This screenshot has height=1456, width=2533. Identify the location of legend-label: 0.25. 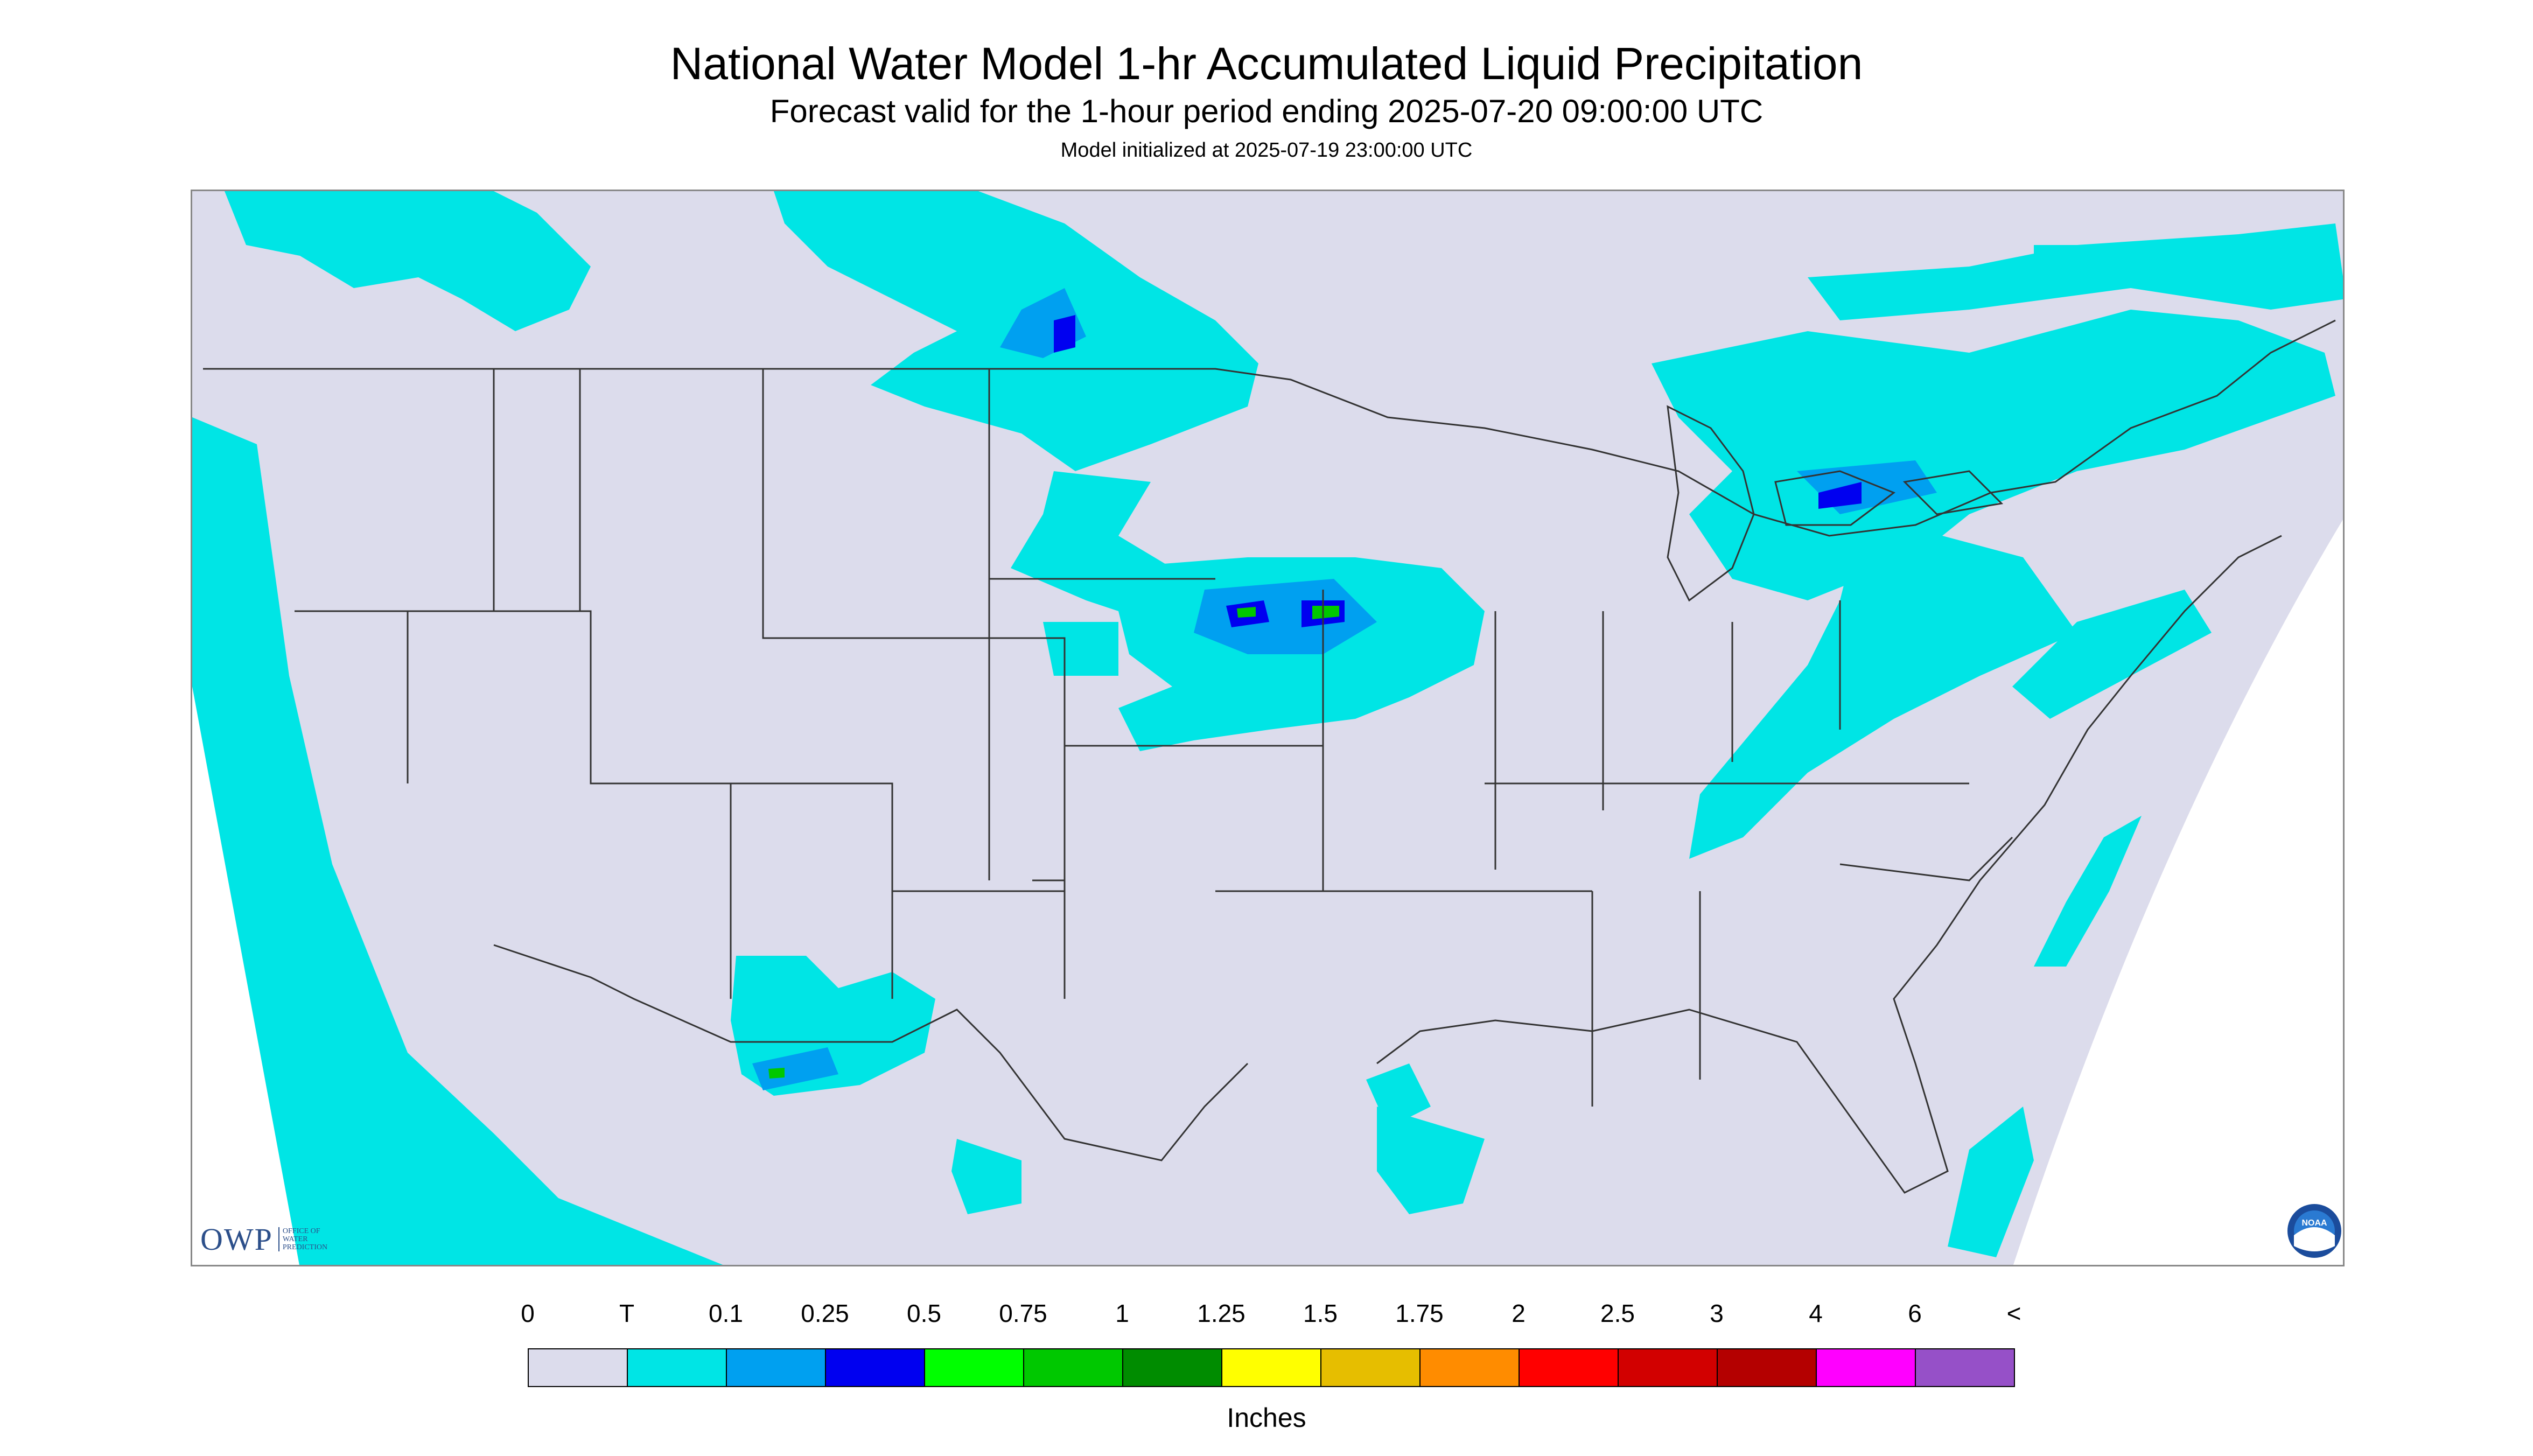
(825, 1313).